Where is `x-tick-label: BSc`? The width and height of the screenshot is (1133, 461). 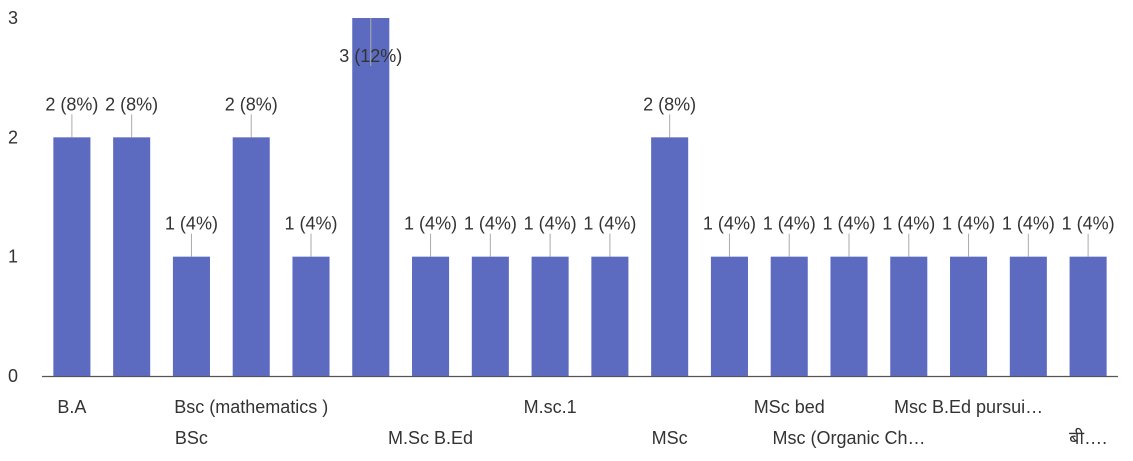 x-tick-label: BSc is located at coordinates (191, 438).